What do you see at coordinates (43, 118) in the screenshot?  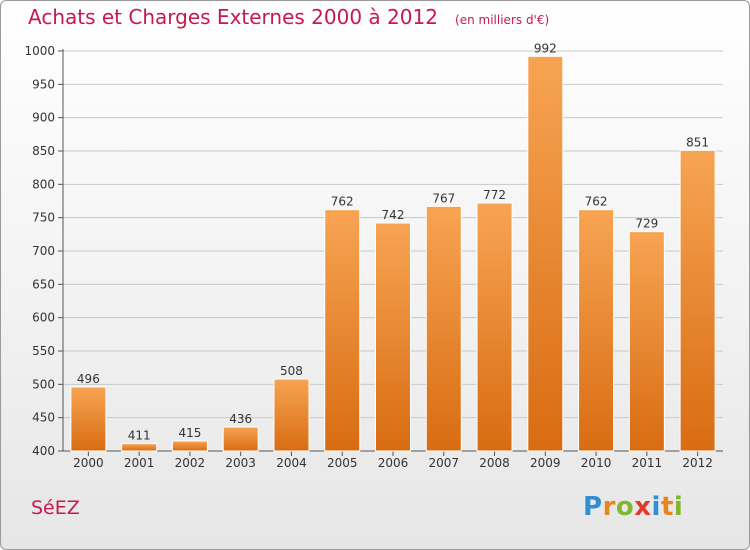 I see `y-tick-label: 900` at bounding box center [43, 118].